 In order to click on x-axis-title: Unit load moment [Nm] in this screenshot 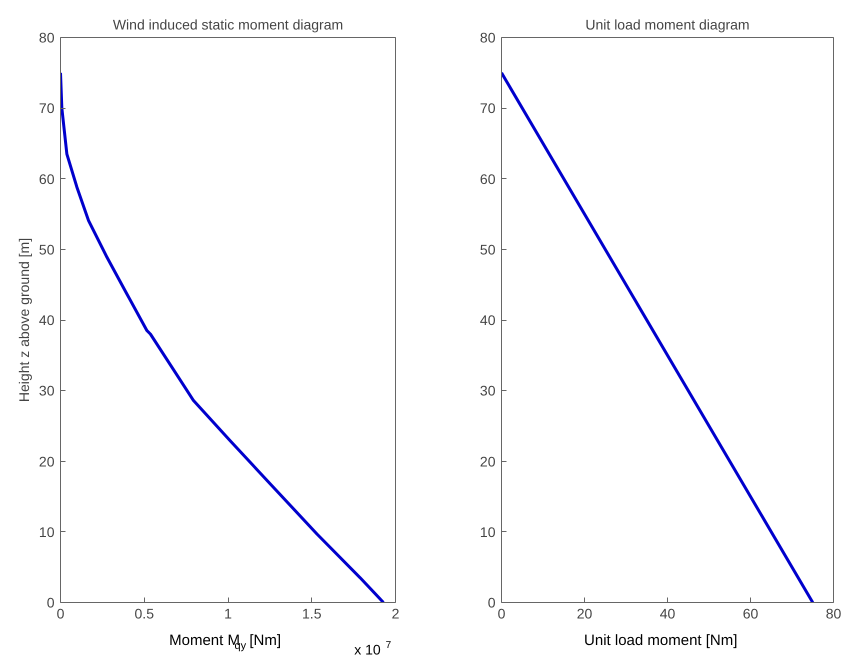, I will do `click(661, 640)`.